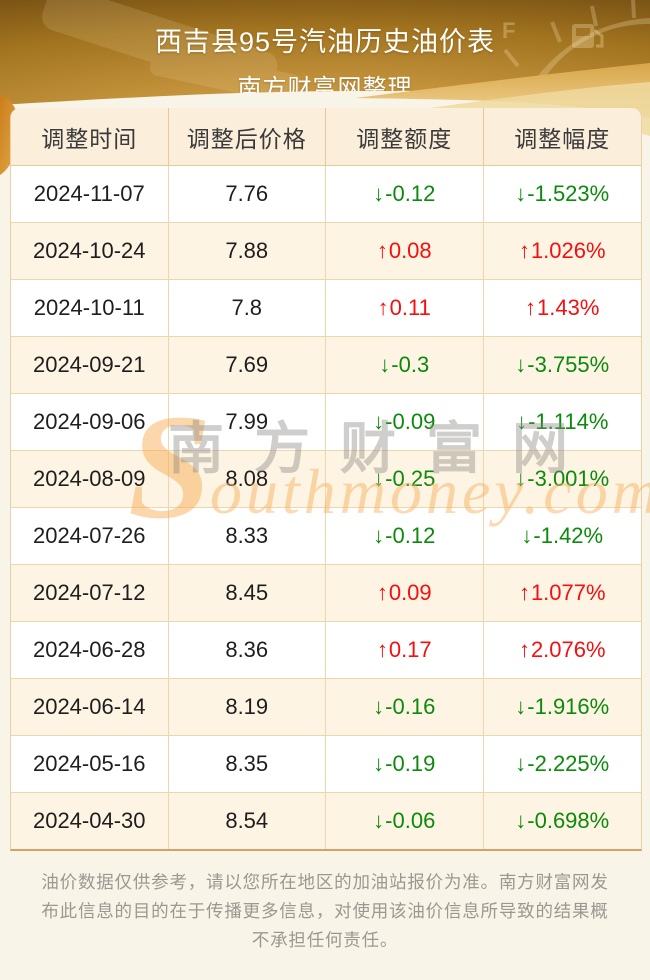  I want to click on col-header-price-after: 调整后价格, so click(247, 136).